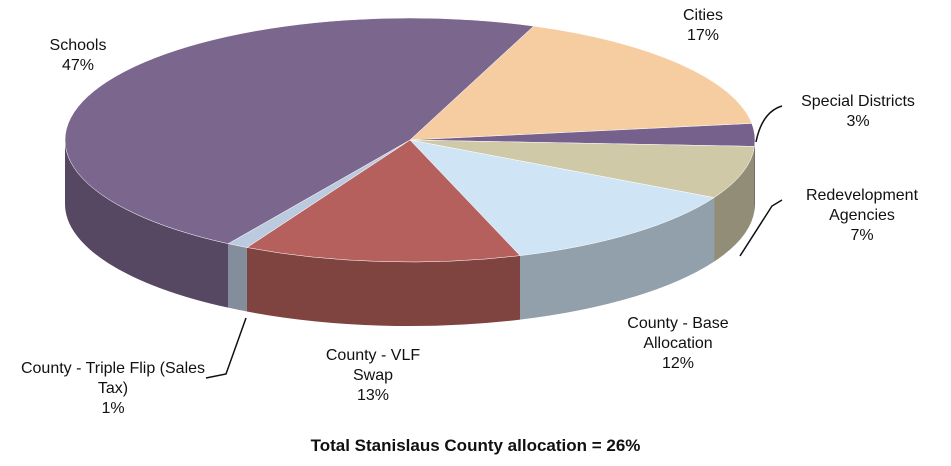 This screenshot has width=951, height=466. Describe the element at coordinates (703, 26) in the screenshot. I see `slice-label: Cities 17%` at that location.